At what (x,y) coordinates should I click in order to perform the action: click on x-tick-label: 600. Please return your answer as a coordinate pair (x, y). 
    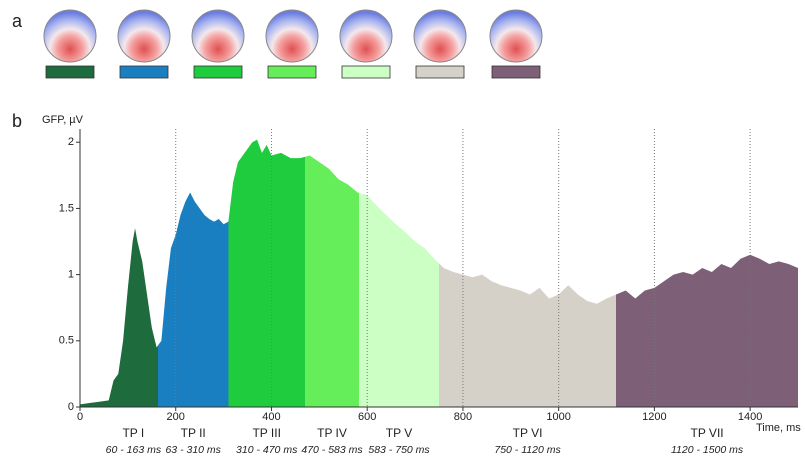
    Looking at the image, I should click on (367, 417).